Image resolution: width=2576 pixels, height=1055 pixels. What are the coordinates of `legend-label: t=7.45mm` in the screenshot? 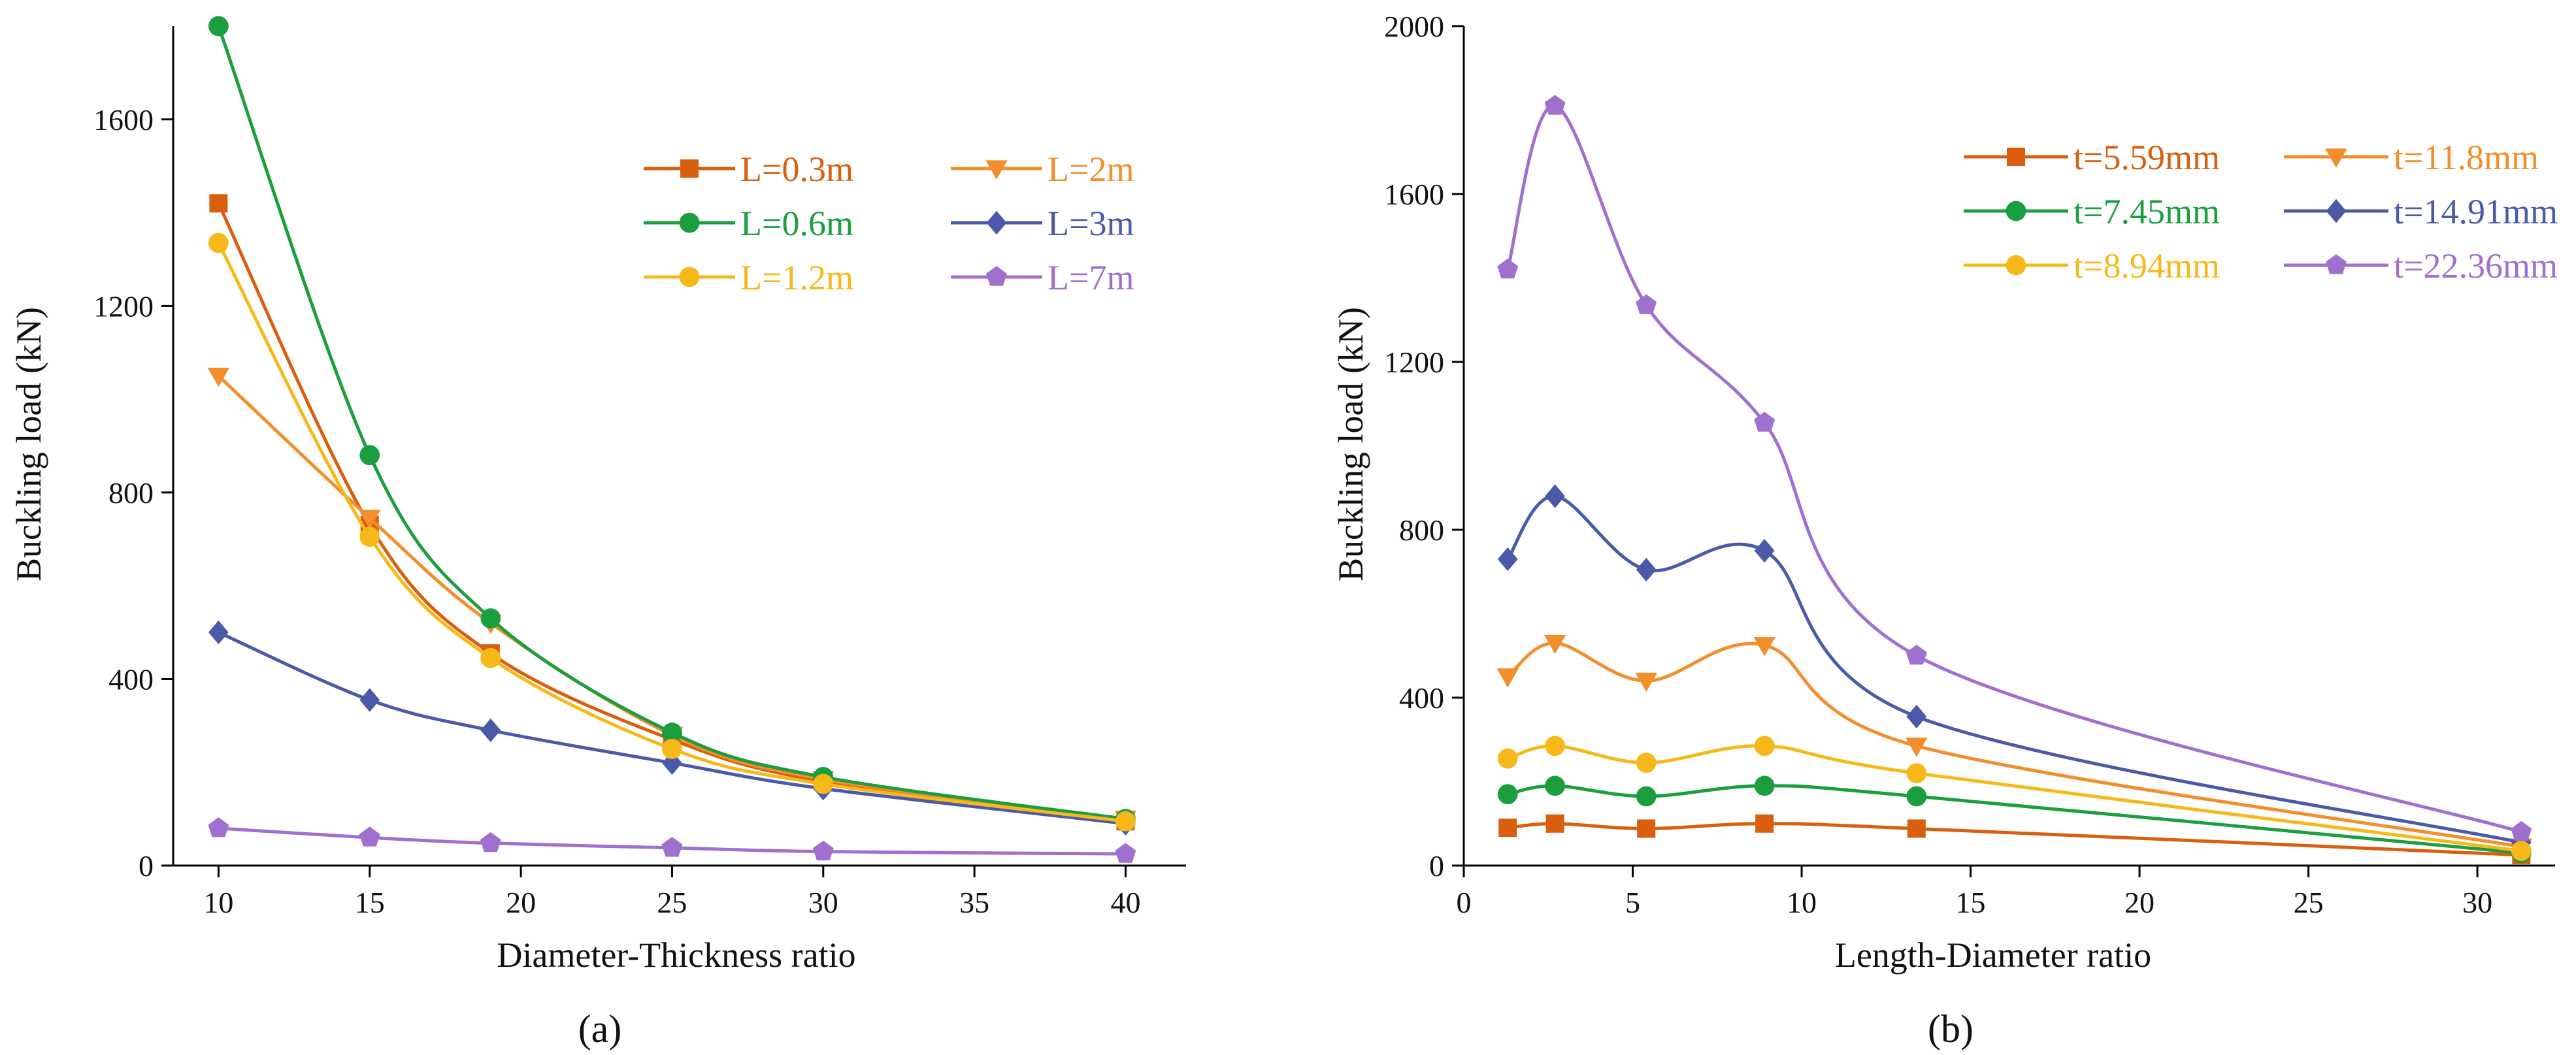 It's located at (2146, 211).